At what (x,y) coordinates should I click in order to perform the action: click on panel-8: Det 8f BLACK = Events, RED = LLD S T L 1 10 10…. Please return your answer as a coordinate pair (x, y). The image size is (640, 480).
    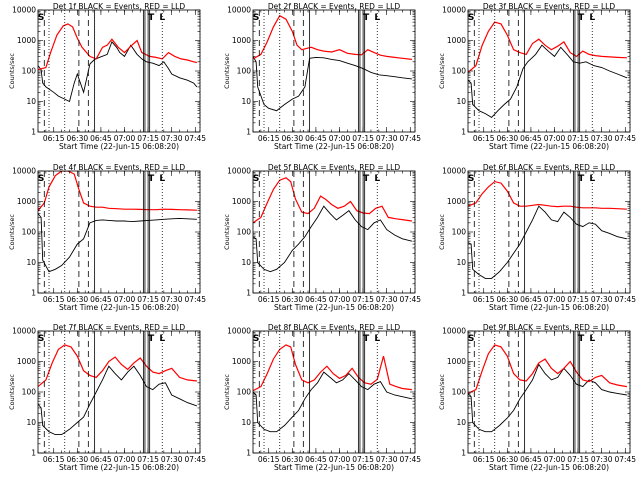
    Looking at the image, I should click on (322, 397).